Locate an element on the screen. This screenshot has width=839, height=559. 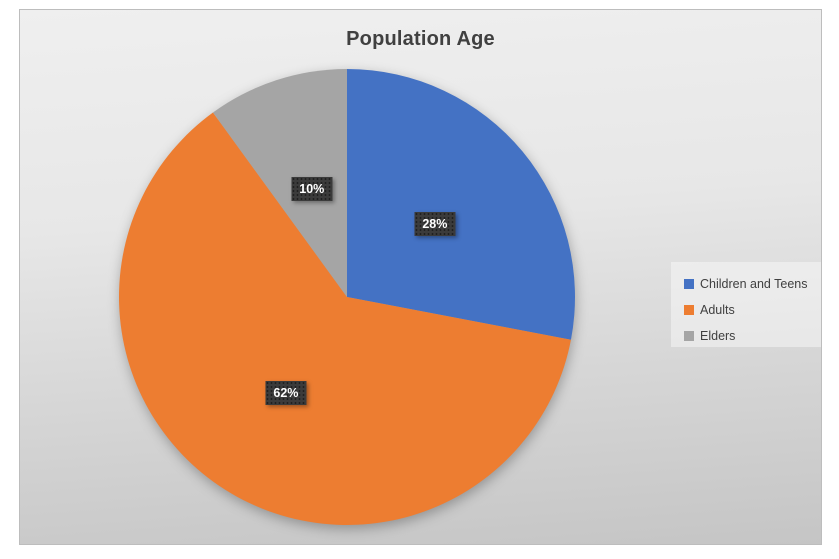
legend: Children and Teens Adults Elders is located at coordinates (746, 304).